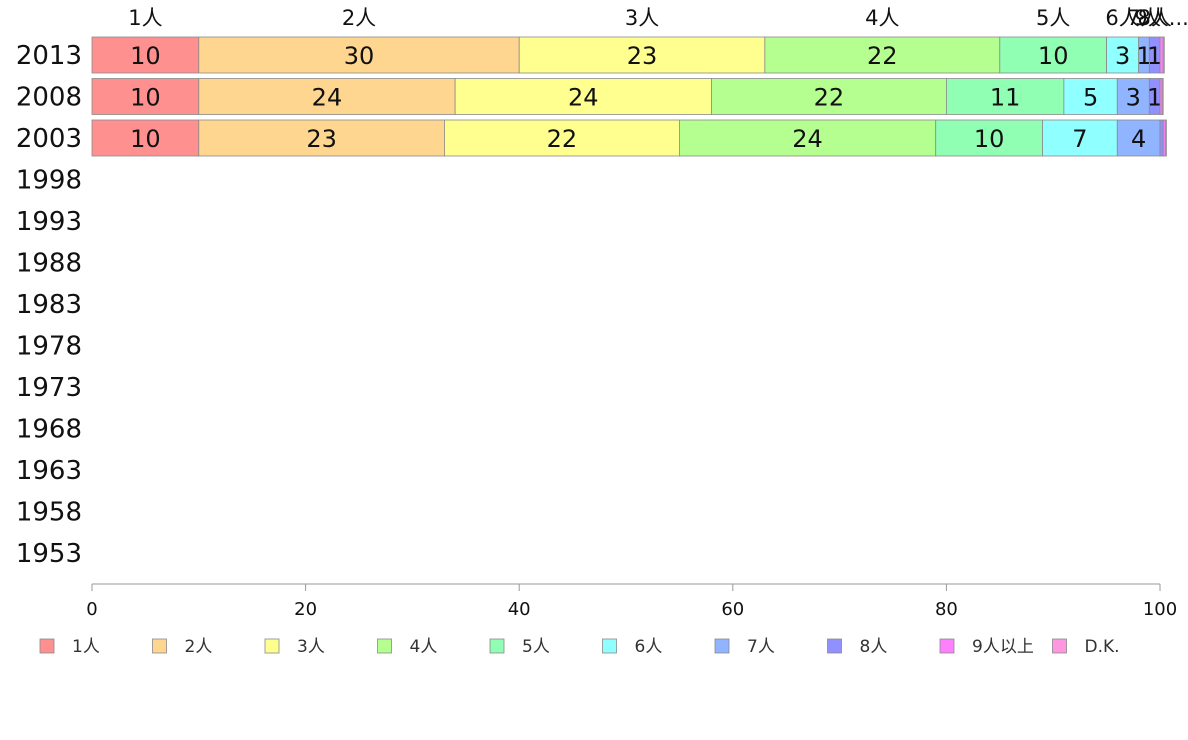 The width and height of the screenshot is (1188, 740). Describe the element at coordinates (49, 139) in the screenshot. I see `year-label-2003: 2003` at that location.